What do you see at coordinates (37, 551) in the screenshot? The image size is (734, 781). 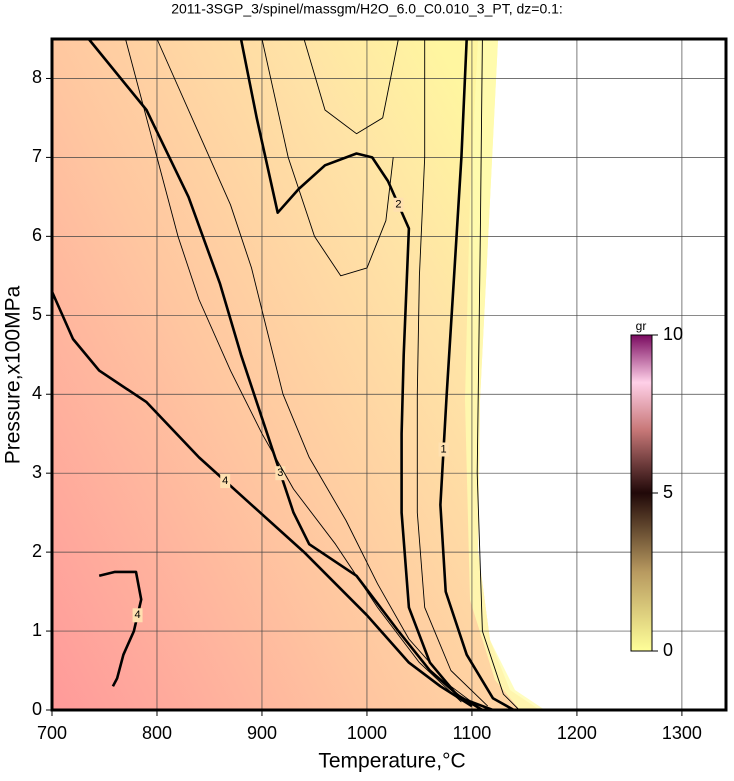 I see `y-tick-label: 2` at bounding box center [37, 551].